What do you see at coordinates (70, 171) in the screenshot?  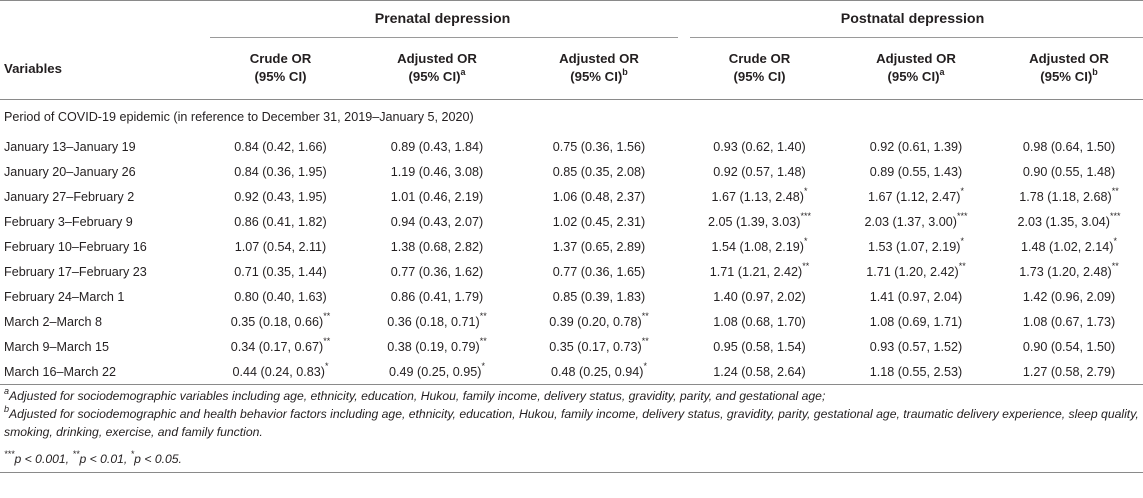 I see `row-label: January 20–January 26` at bounding box center [70, 171].